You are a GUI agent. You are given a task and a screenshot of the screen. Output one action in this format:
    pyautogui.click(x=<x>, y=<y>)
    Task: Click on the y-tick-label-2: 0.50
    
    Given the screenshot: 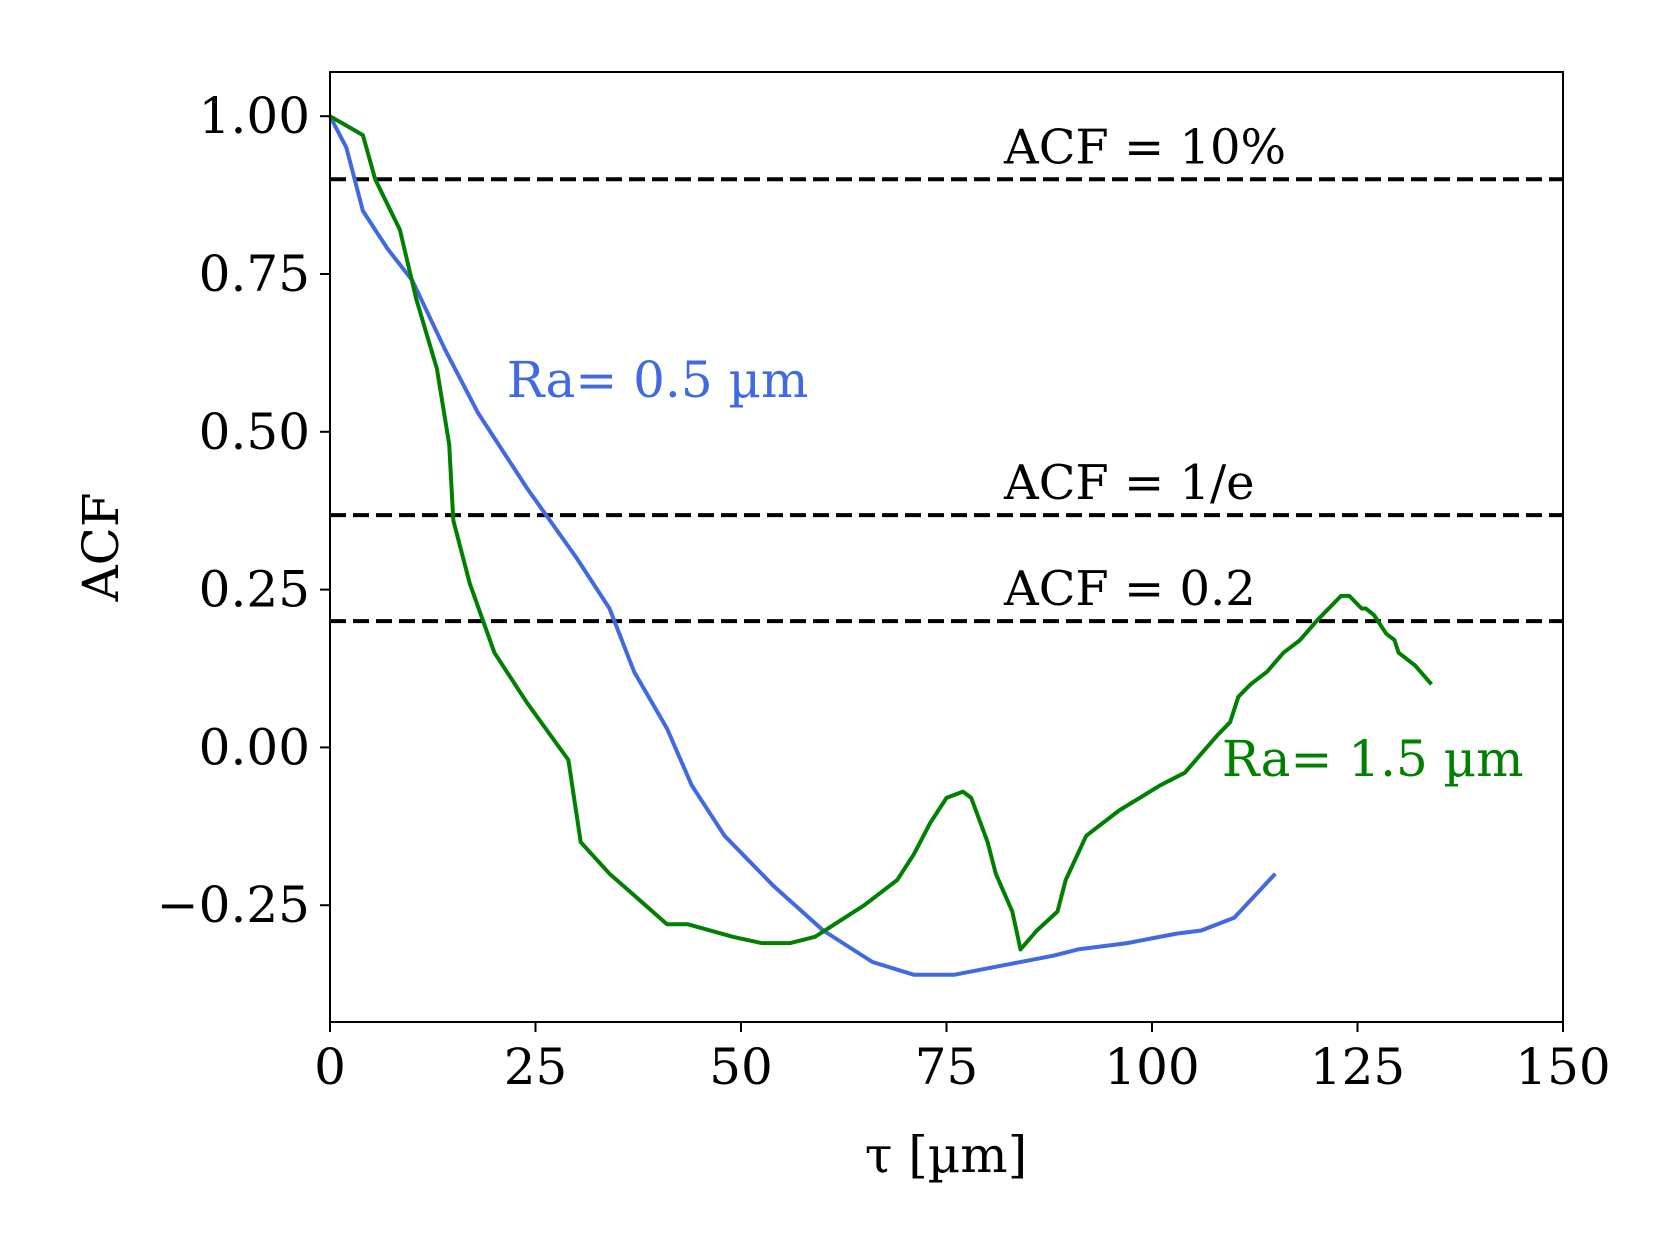 What is the action you would take?
    pyautogui.click(x=254, y=432)
    